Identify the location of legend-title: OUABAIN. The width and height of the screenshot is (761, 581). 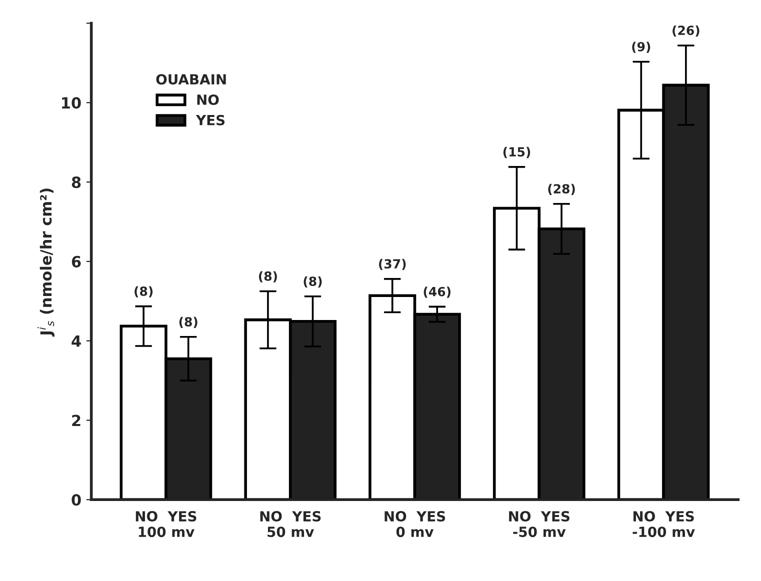
(191, 79).